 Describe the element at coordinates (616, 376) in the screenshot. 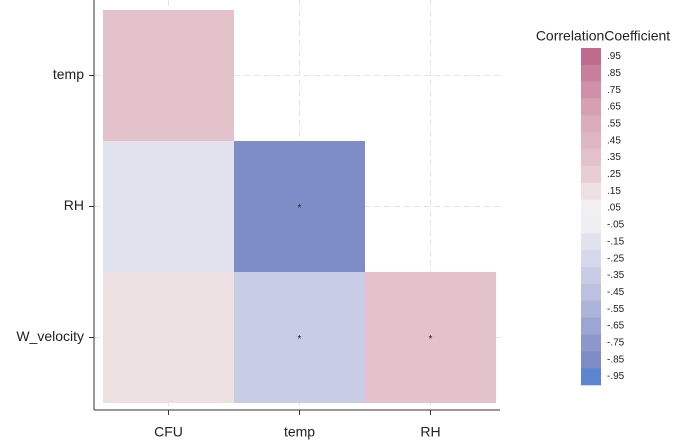

I see `legend-label: -.95` at that location.